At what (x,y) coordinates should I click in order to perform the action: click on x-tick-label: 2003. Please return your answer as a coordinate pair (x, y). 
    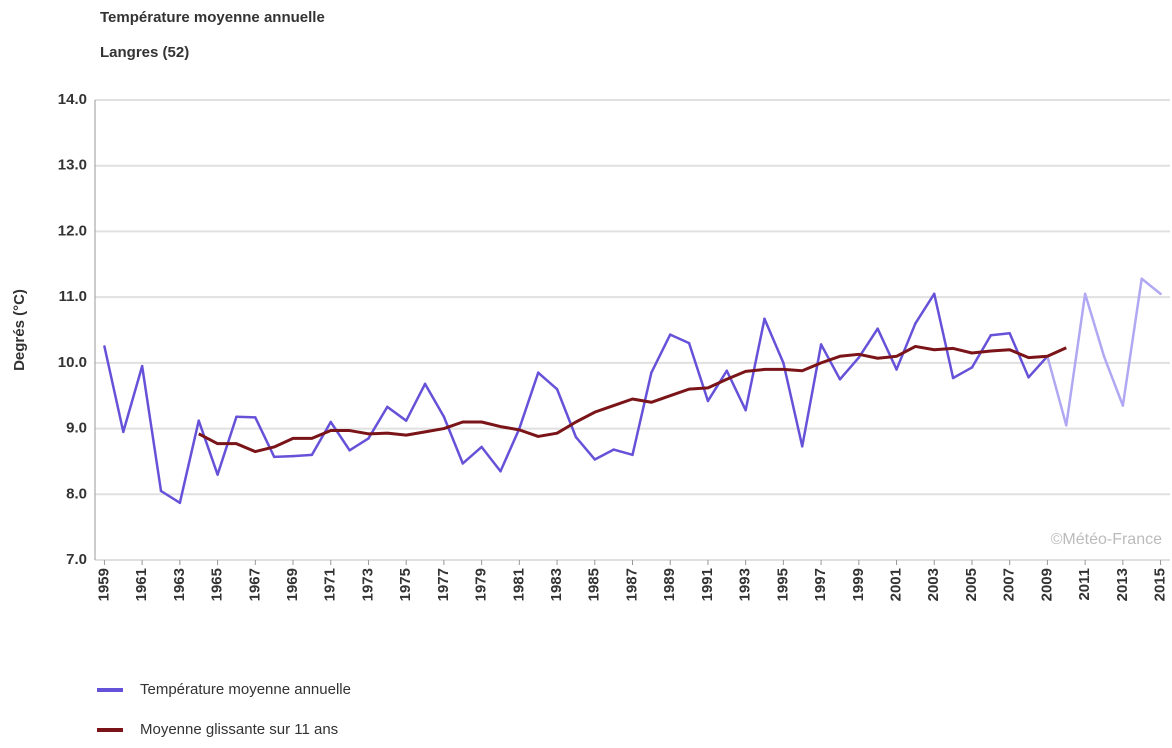
    Looking at the image, I should click on (933, 584).